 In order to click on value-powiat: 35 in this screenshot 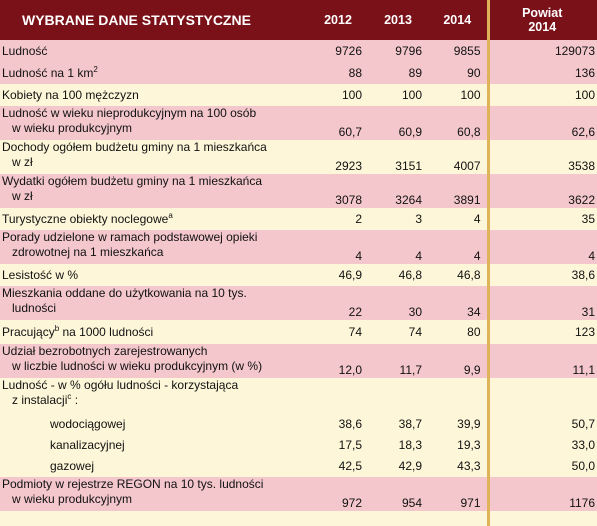, I will do `click(541, 219)`.